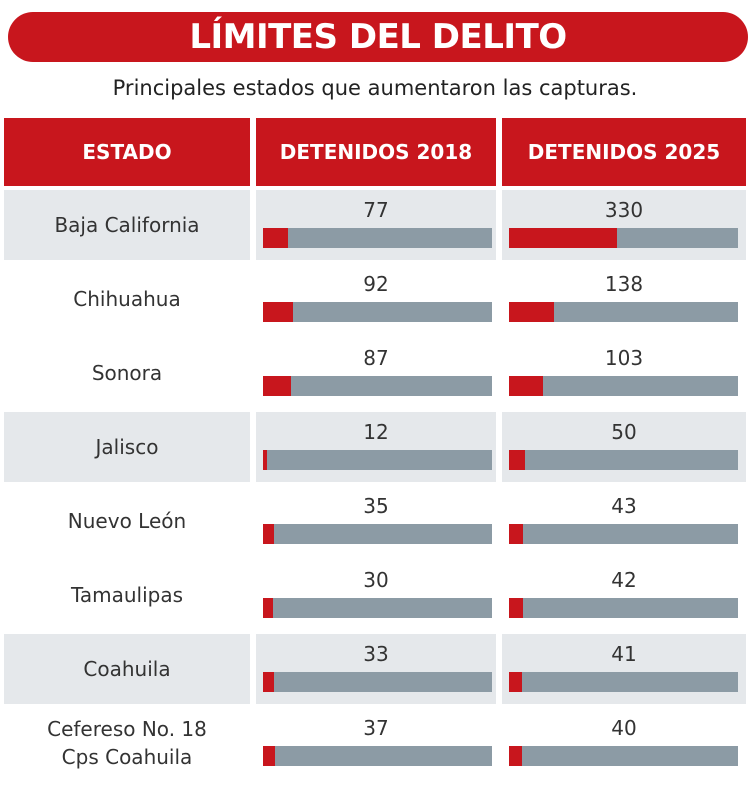 This screenshot has height=798, width=750. What do you see at coordinates (376, 152) in the screenshot?
I see `column-header: DETENIDOS 2018` at bounding box center [376, 152].